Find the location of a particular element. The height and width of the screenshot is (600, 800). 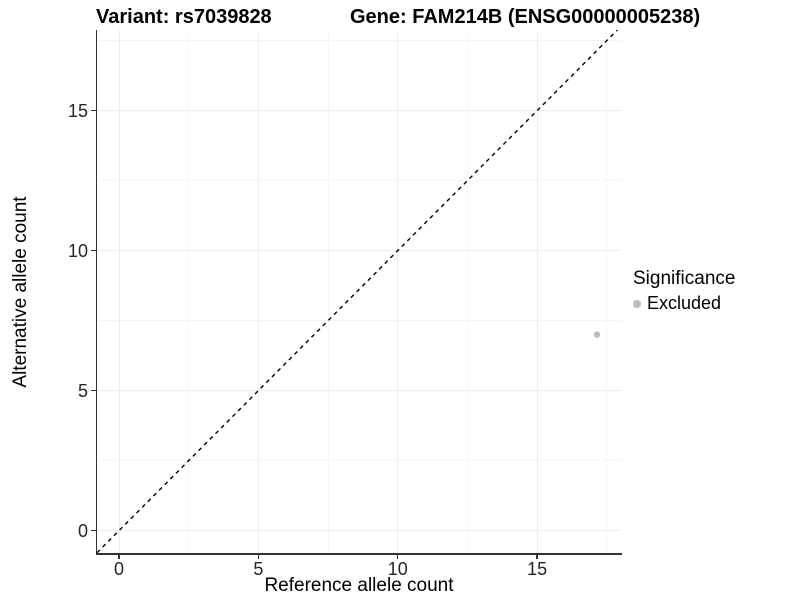

x-tick-label: 0 is located at coordinates (119, 569).